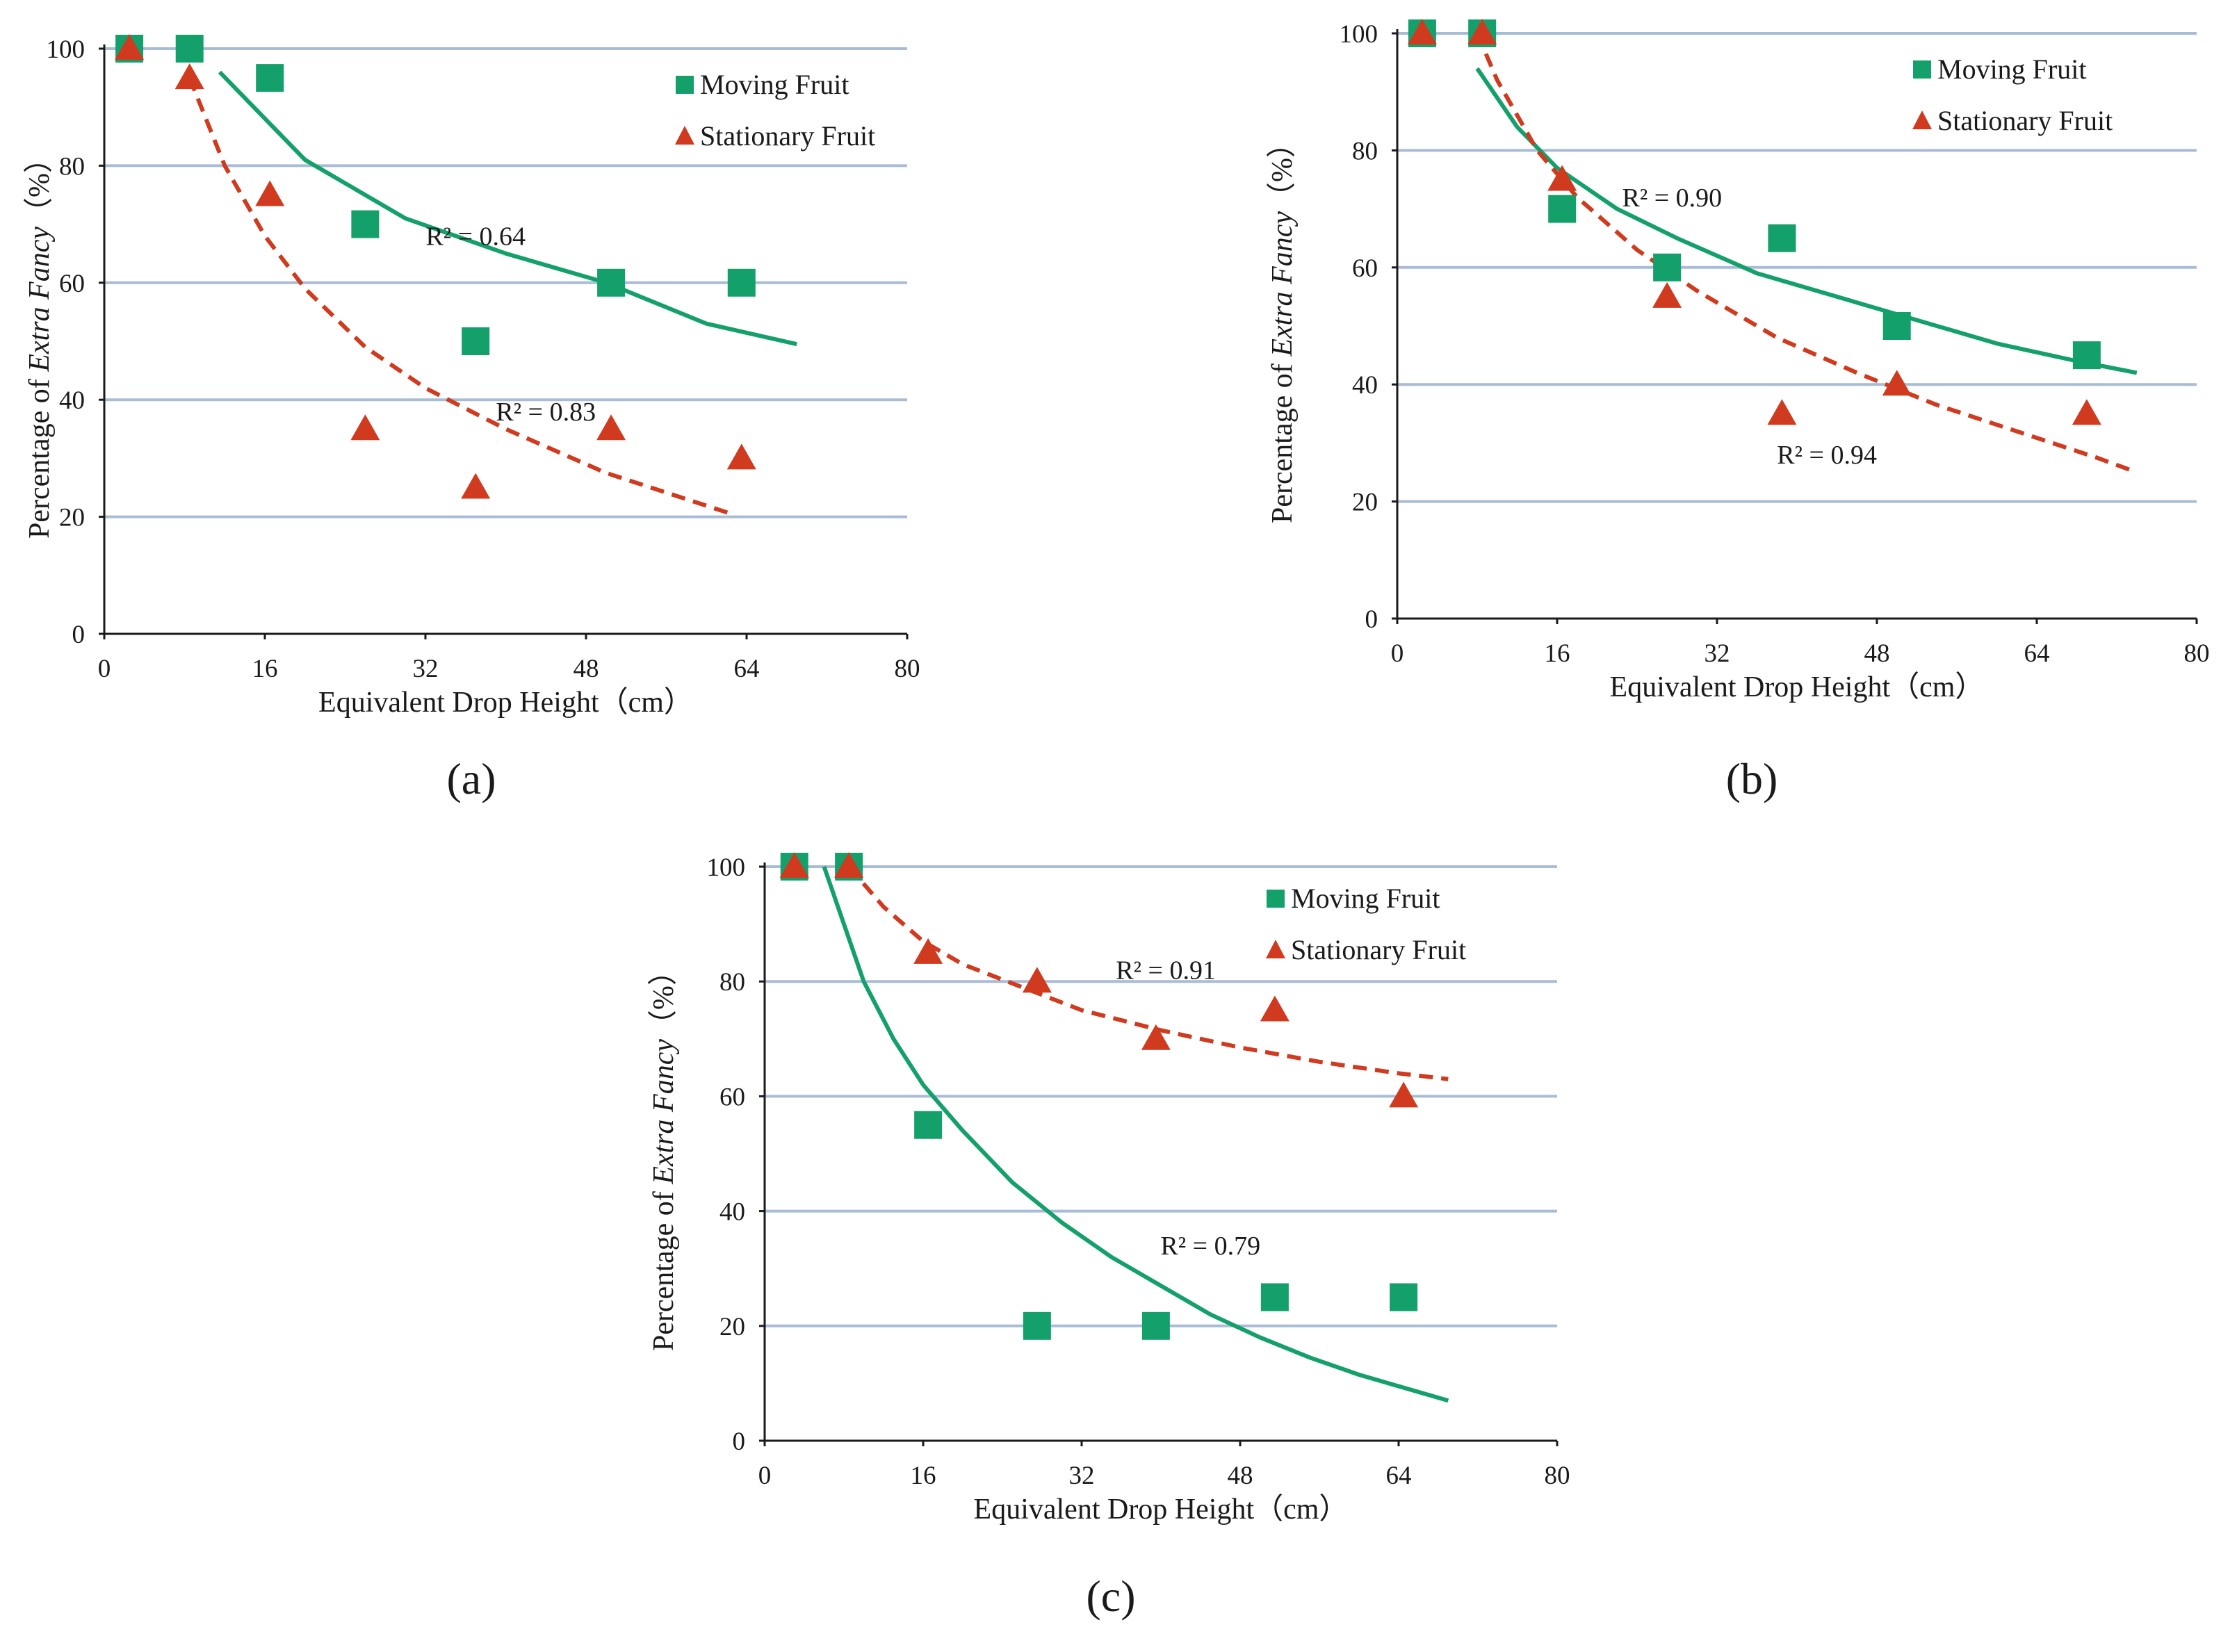 The image size is (2221, 1652). What do you see at coordinates (1672, 198) in the screenshot?
I see `r-squared-label: R² = 0.90` at bounding box center [1672, 198].